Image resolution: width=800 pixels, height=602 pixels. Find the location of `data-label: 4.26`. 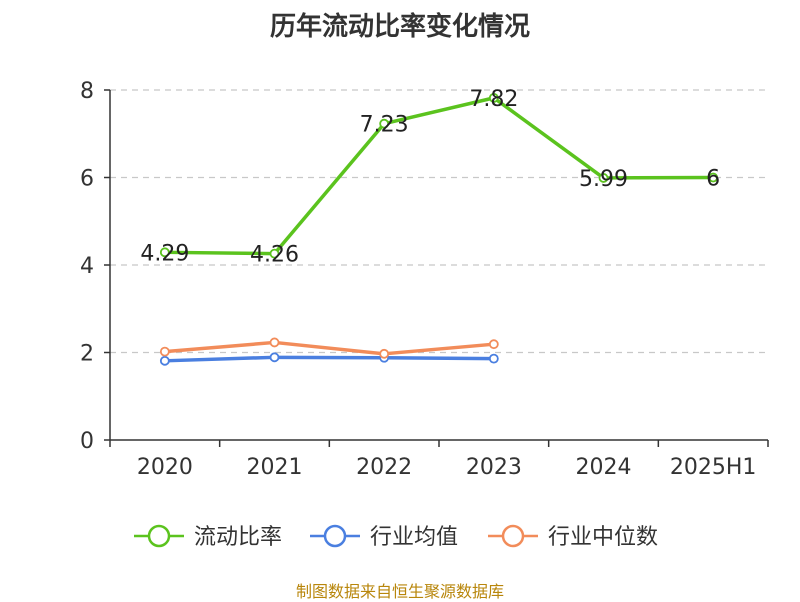

data-label: 4.26 is located at coordinates (274, 255).